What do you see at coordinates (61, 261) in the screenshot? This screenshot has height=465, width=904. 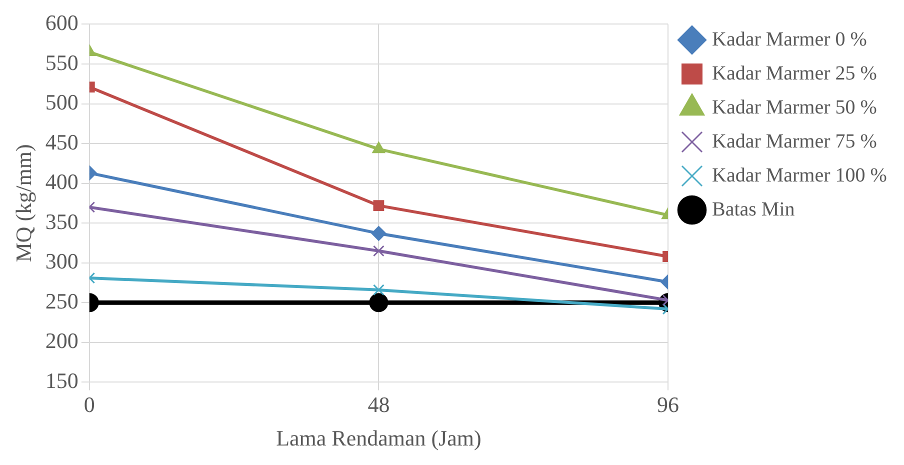 I see `y-tick-label: 300` at bounding box center [61, 261].